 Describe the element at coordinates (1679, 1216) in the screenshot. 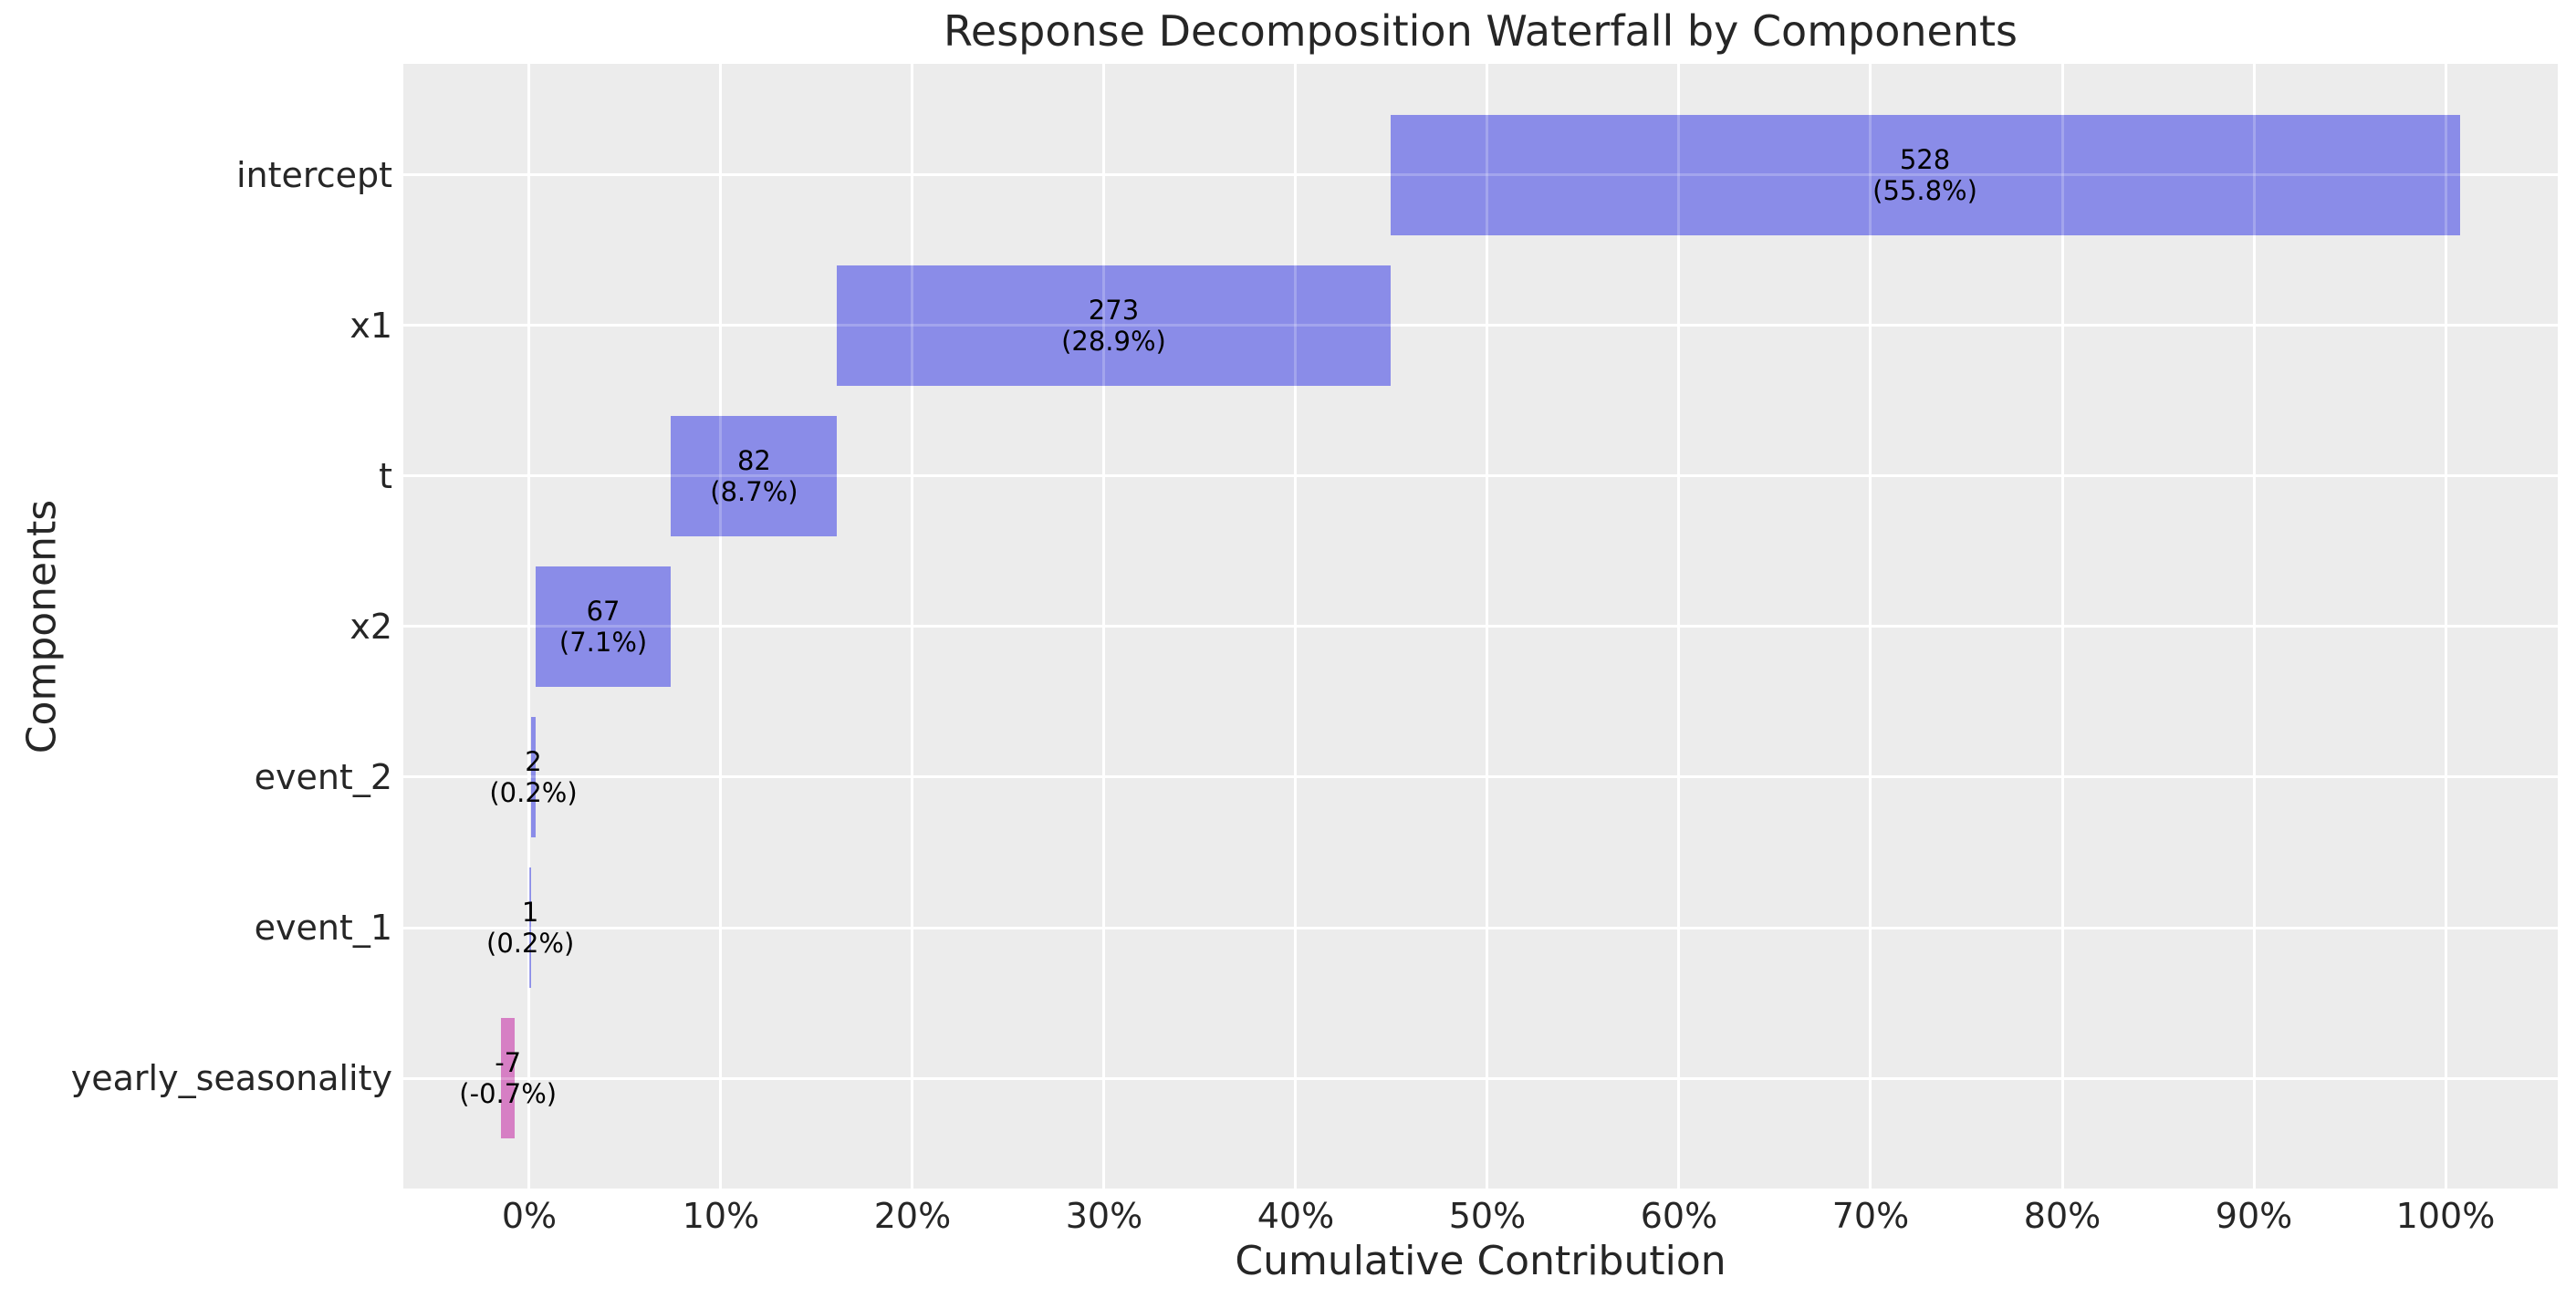

I see `x-tick-label-60: 60%` at that location.